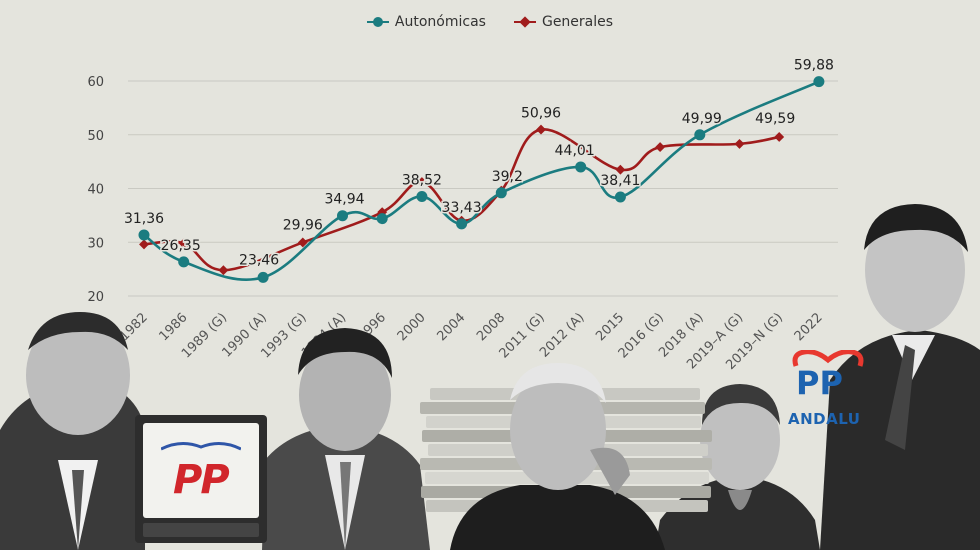 Image resolution: width=980 pixels, height=550 pixels. I want to click on y-tick-40: 40, so click(95, 190).